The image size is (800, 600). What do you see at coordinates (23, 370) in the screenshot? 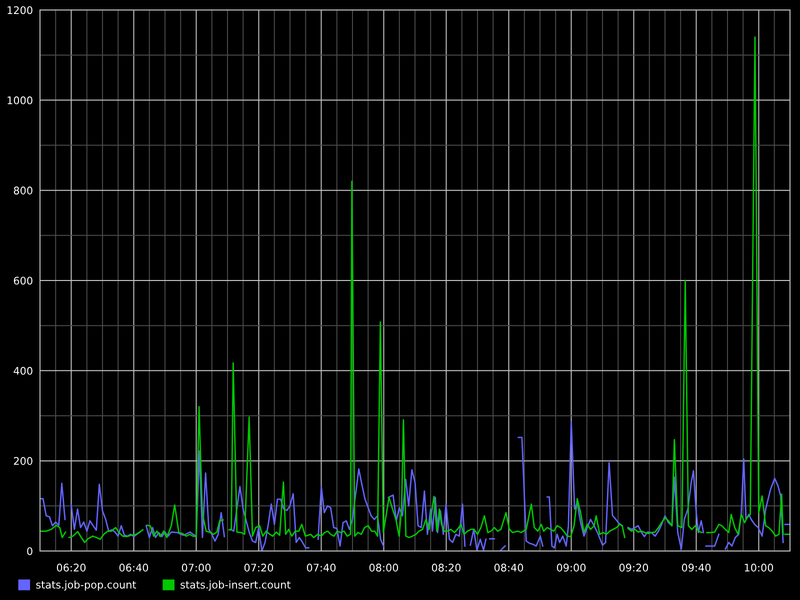
I see `y-tick-label: 400` at bounding box center [23, 370].